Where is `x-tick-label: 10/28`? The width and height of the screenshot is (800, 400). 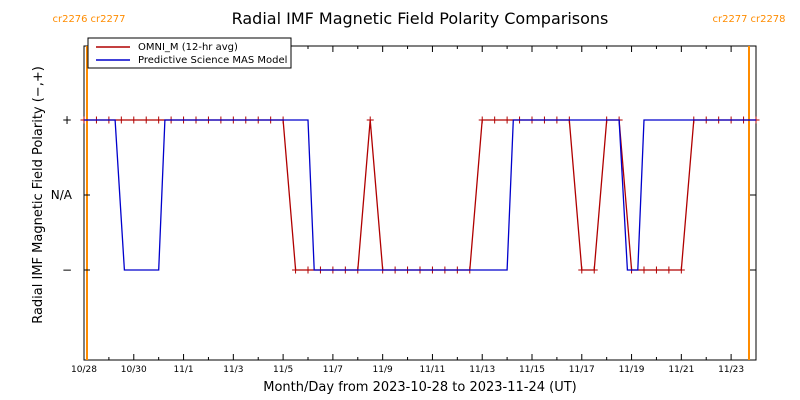
x-tick-label: 10/28 is located at coordinates (84, 370).